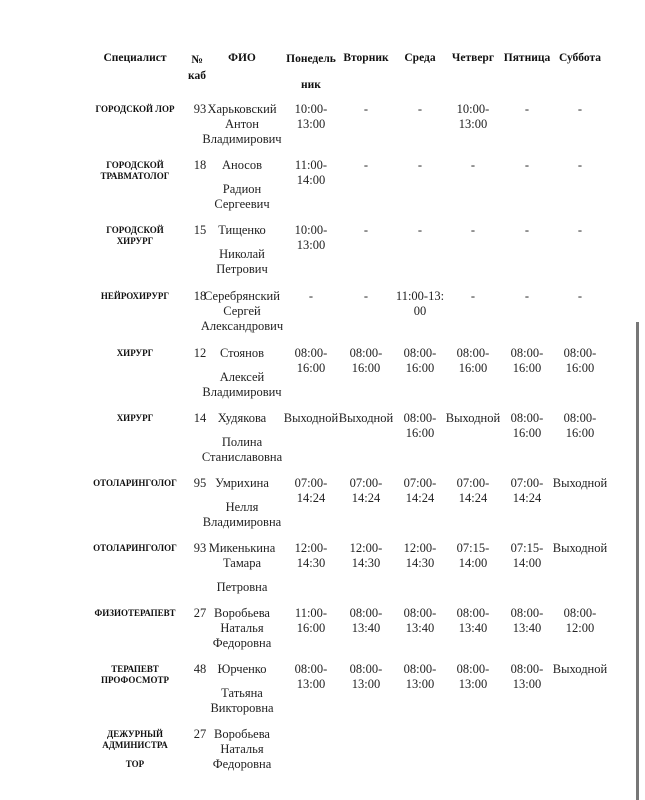 This screenshot has width=645, height=800. Describe the element at coordinates (366, 361) in the screenshot. I see `schedule-tuesday: 08:00- 16:00` at that location.